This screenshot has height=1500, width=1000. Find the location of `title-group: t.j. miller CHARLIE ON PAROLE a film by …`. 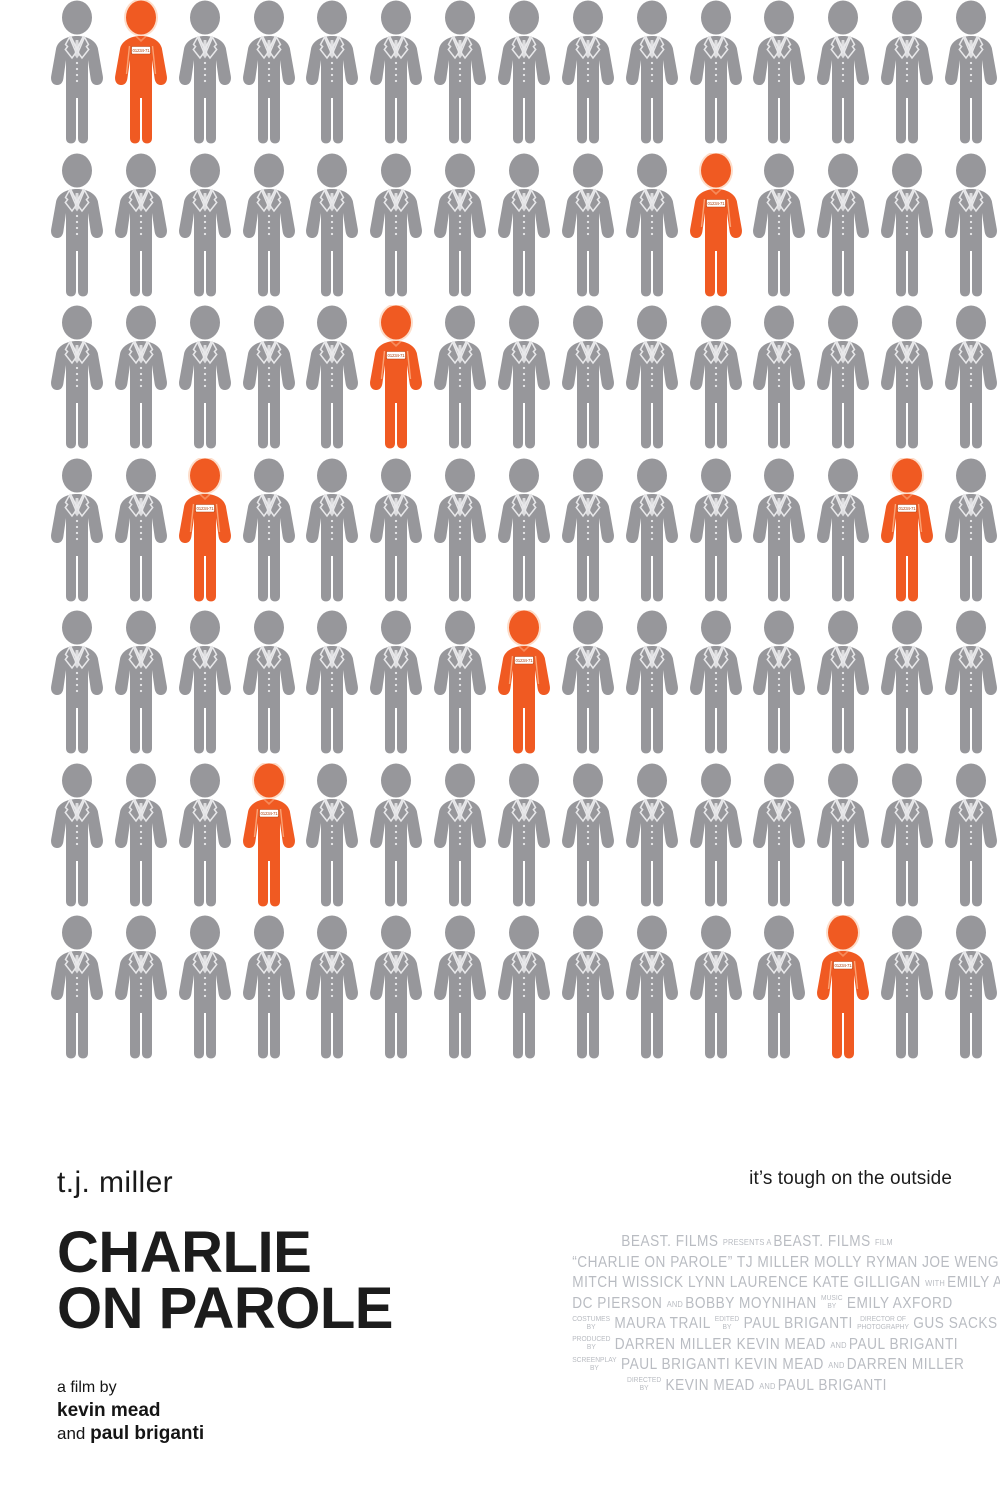

title-group: t.j. miller CHARLIE ON PAROLE a film by … is located at coordinates (292, 1306).